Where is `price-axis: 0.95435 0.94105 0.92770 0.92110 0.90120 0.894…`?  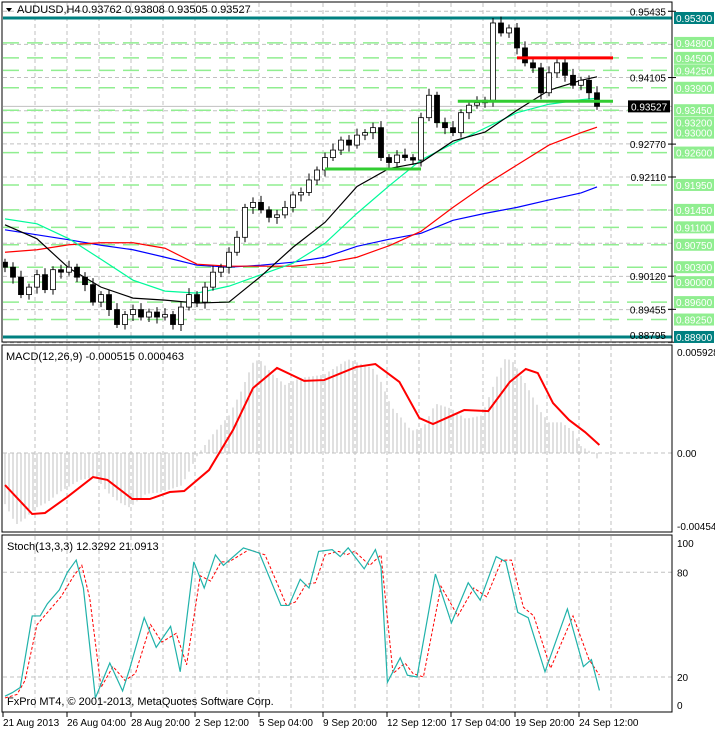
price-axis: 0.95435 0.94105 0.92770 0.92110 0.90120 0.894… is located at coordinates (671, 359).